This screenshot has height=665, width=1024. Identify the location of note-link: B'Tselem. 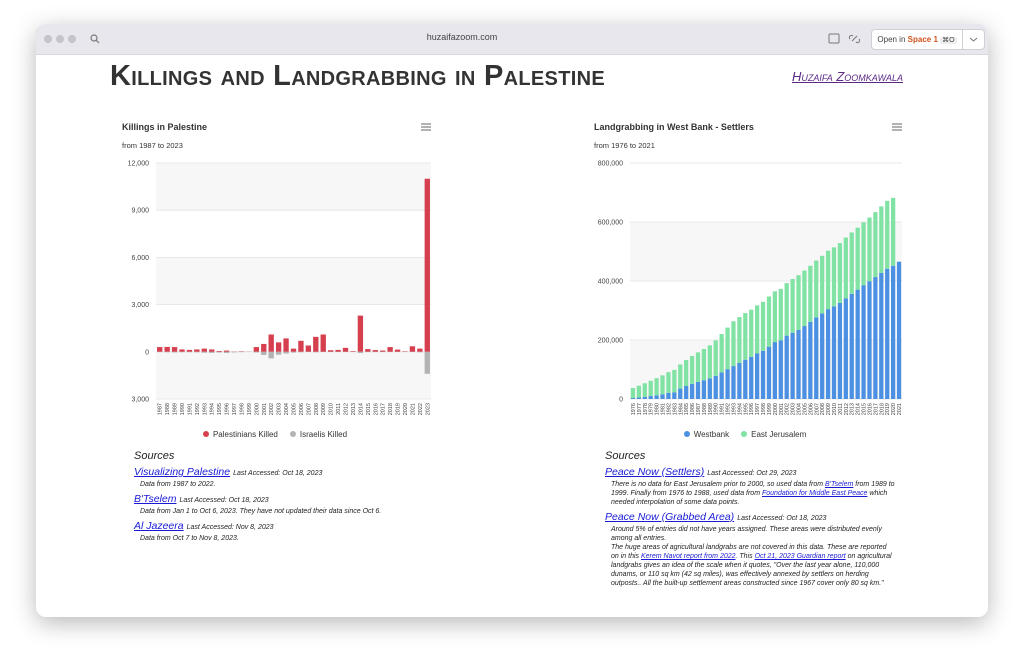
(839, 484).